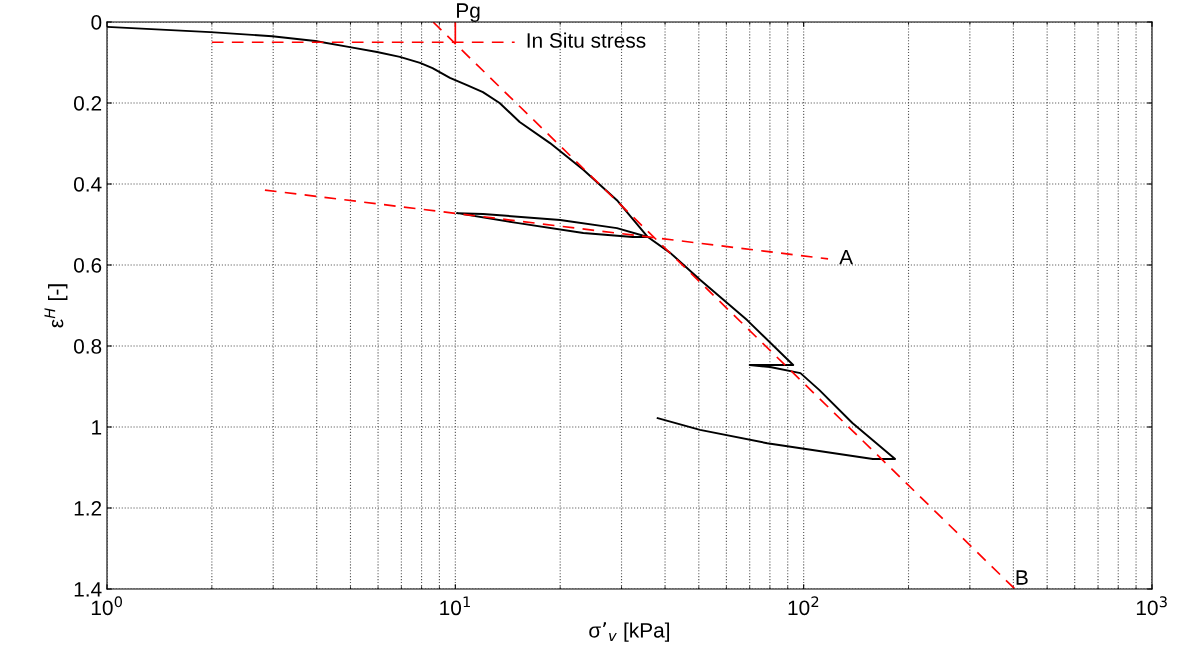 Image resolution: width=1184 pixels, height=671 pixels. What do you see at coordinates (87, 346) in the screenshot?
I see `y-tick-label: 0.8` at bounding box center [87, 346].